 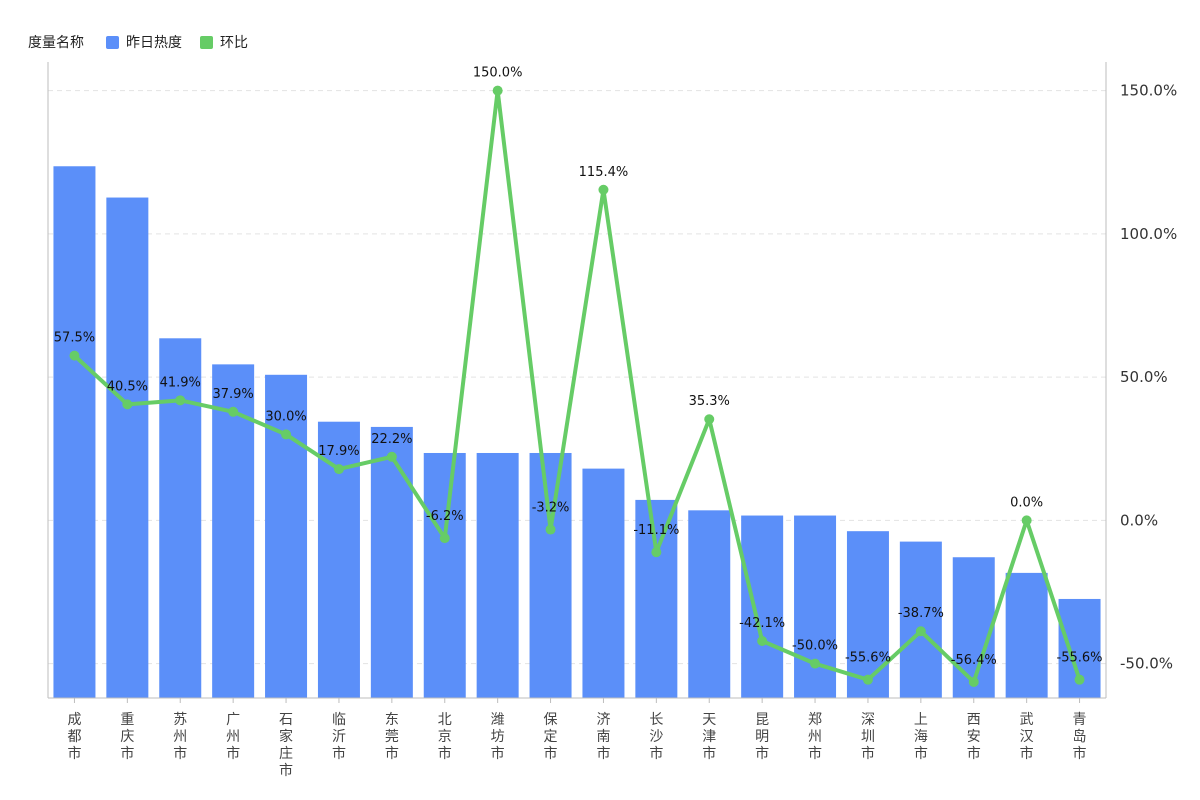 I want to click on data-label-9: 150.0%, so click(x=498, y=73).